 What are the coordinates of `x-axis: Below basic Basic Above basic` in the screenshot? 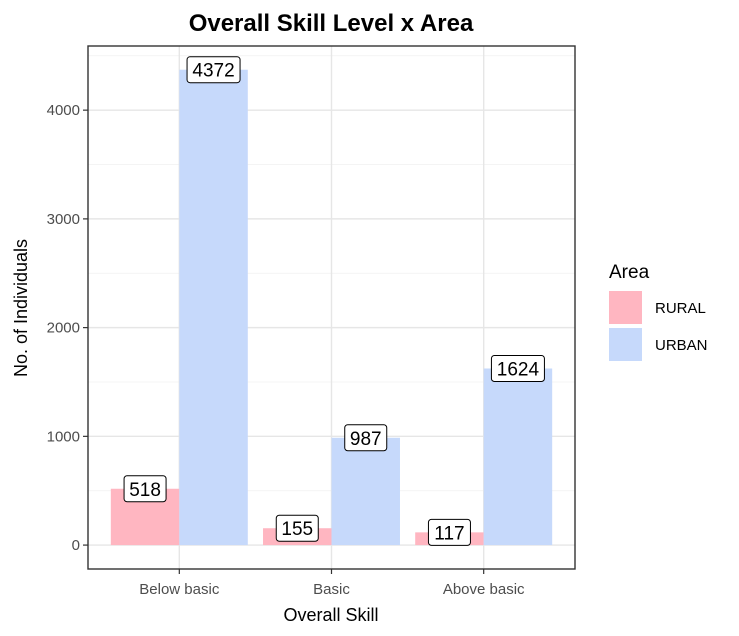 It's located at (332, 583).